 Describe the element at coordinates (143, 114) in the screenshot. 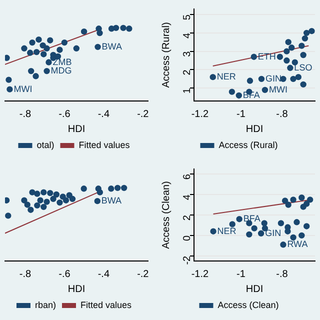

I see `x-tick-label: -.2` at that location.